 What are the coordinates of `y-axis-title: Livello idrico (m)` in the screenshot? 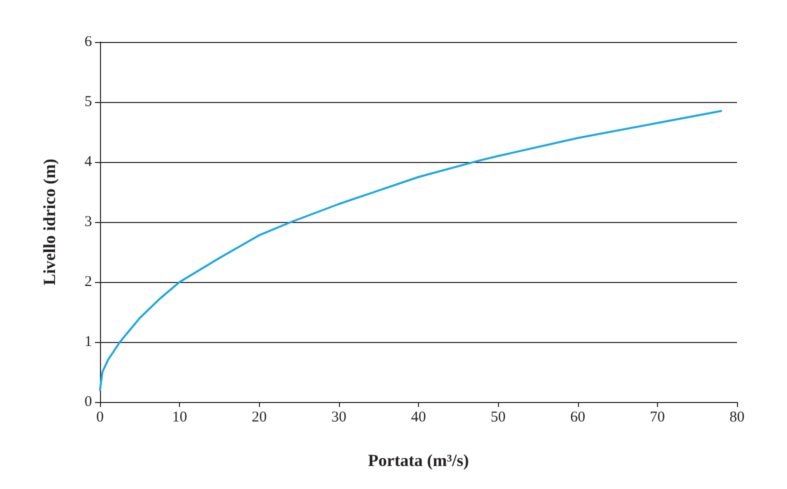 It's located at (49, 222).